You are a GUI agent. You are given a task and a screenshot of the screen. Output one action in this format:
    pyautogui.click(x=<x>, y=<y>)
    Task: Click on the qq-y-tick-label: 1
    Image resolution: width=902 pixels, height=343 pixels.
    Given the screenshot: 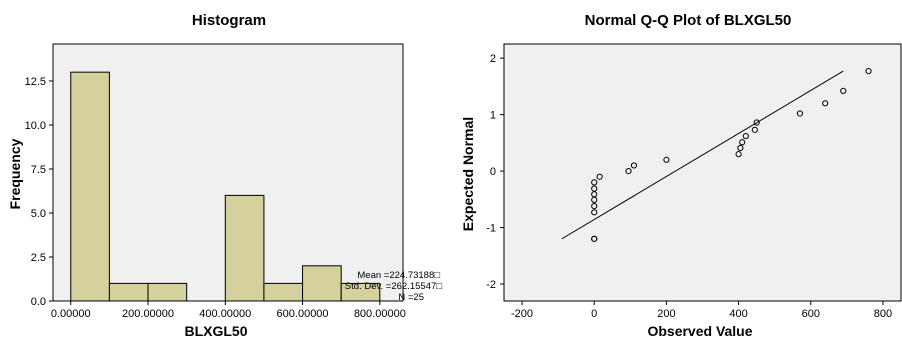 What is the action you would take?
    pyautogui.click(x=493, y=116)
    